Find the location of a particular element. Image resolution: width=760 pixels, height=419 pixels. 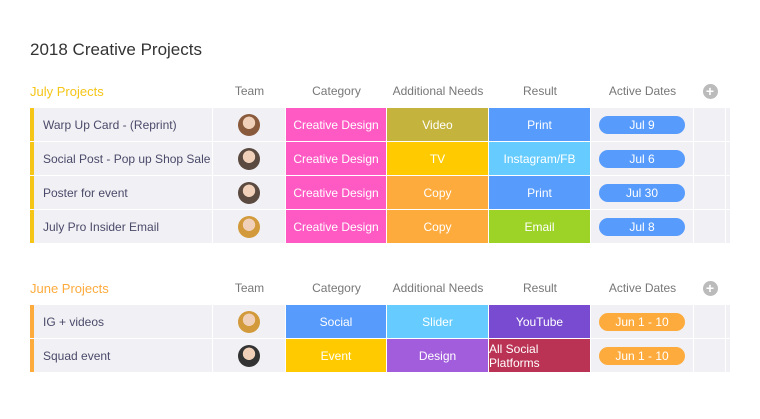

item-name: Poster for event is located at coordinates (121, 192).